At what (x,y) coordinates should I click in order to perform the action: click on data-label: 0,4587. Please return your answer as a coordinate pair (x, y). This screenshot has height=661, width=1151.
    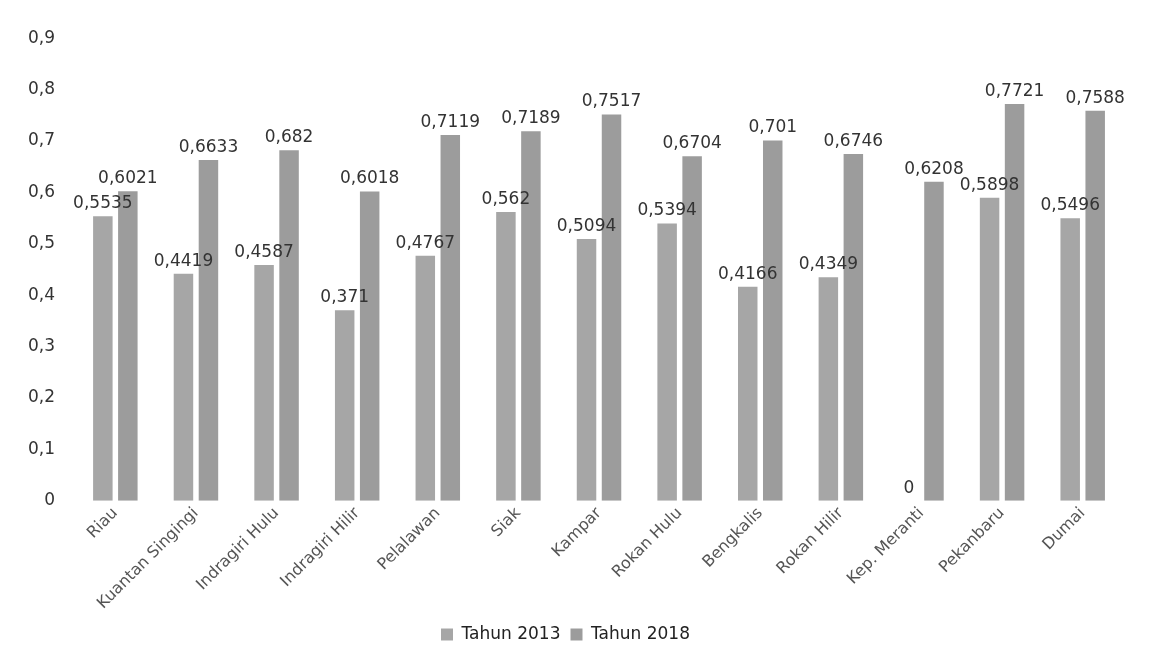
    Looking at the image, I should click on (264, 250).